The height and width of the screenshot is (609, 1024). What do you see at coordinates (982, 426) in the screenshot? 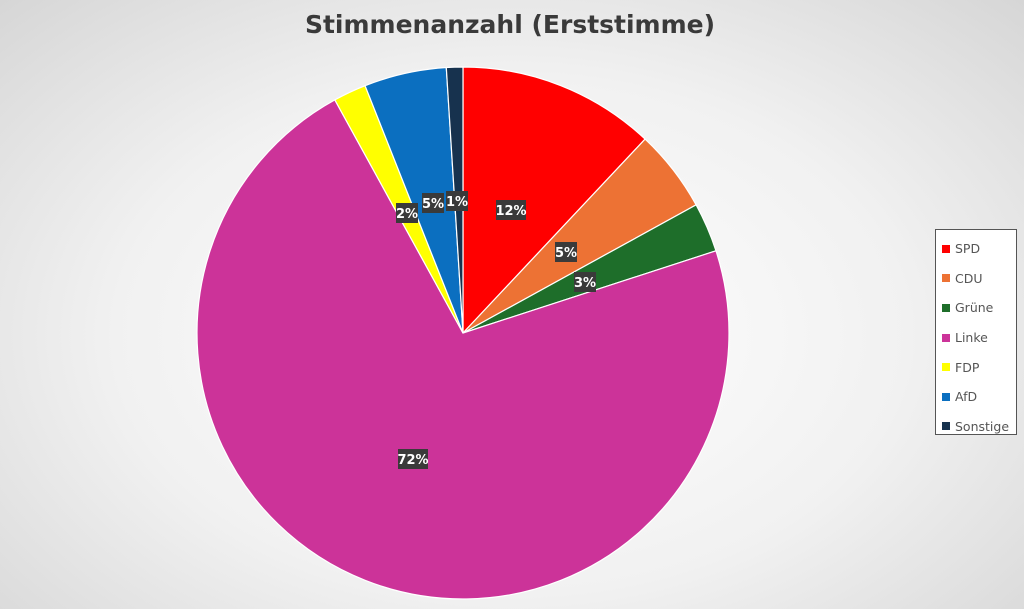
I see `legend-label-sonstige: Sonstige` at bounding box center [982, 426].